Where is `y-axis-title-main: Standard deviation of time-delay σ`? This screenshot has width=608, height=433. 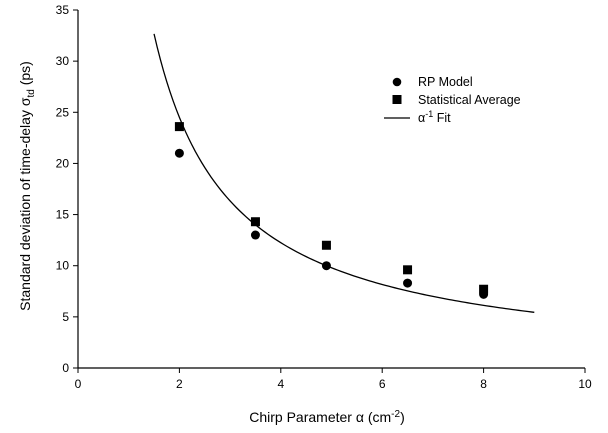
y-axis-title-main: Standard deviation of time-delay σ is located at coordinates (25, 204).